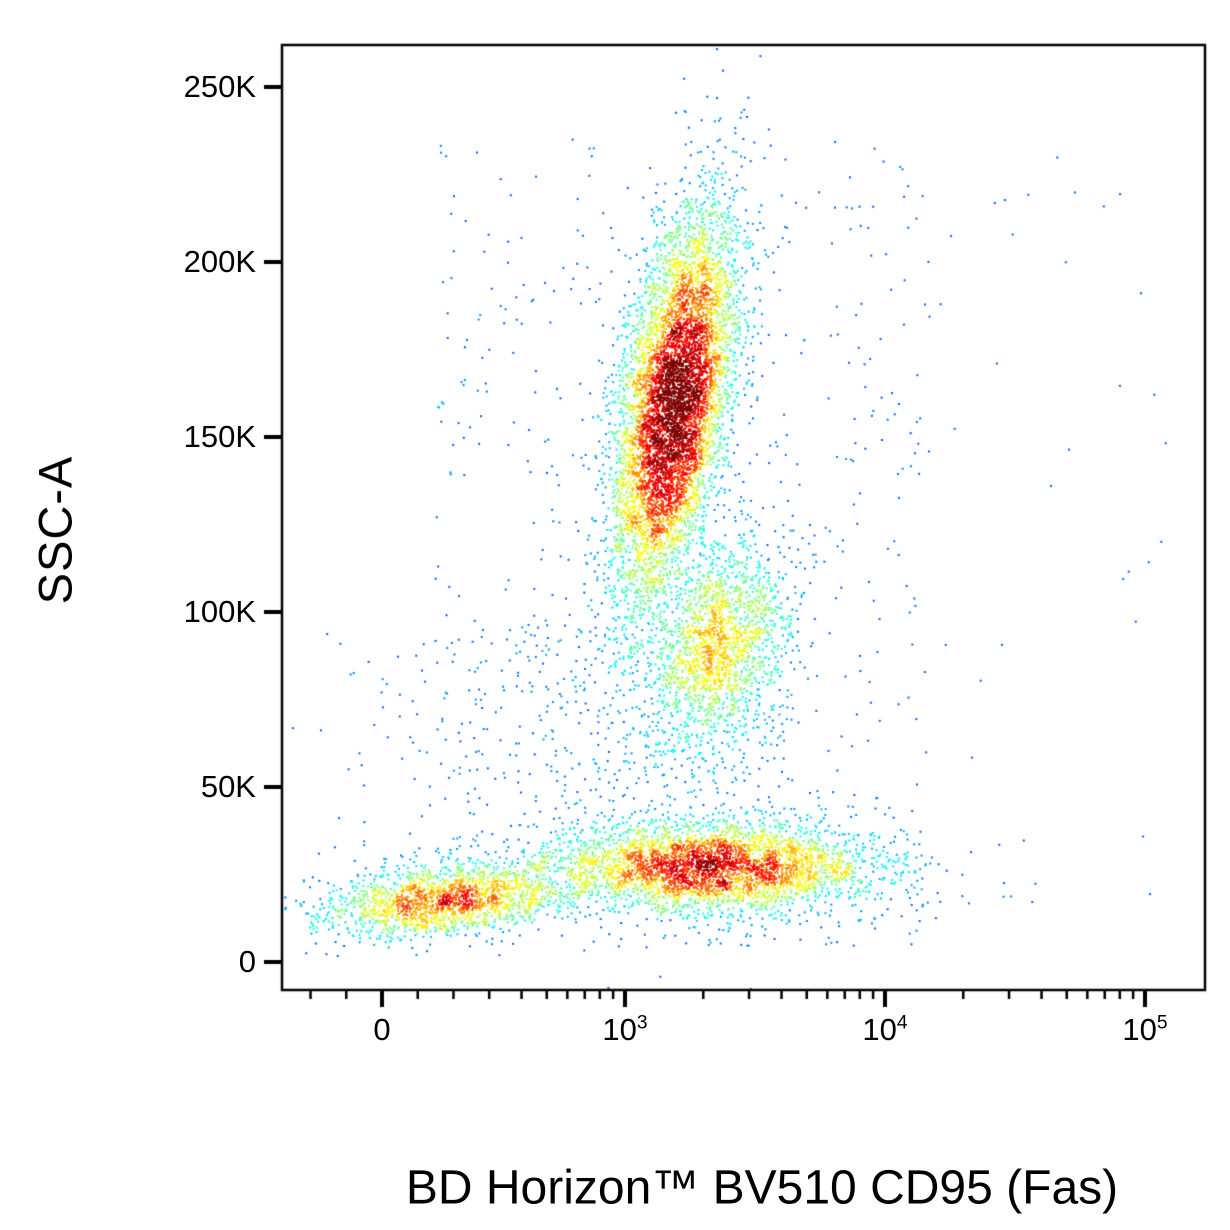  I want to click on y-tick-label: 50K, so click(228, 786).